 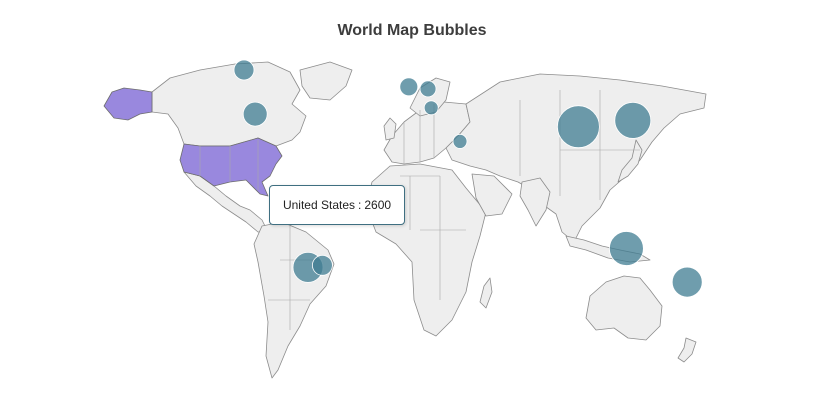 I want to click on bubble-china, so click(x=578, y=127).